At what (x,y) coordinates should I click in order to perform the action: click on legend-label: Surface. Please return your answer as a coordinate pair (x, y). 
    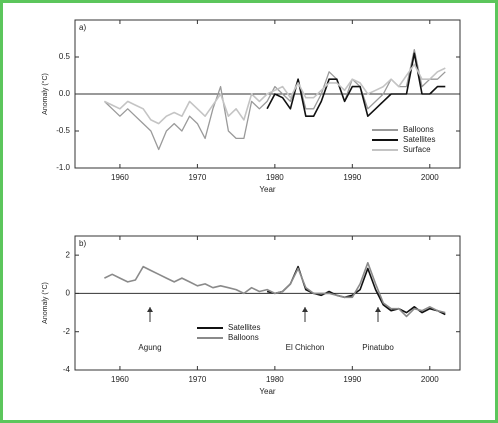
    Looking at the image, I should click on (417, 149).